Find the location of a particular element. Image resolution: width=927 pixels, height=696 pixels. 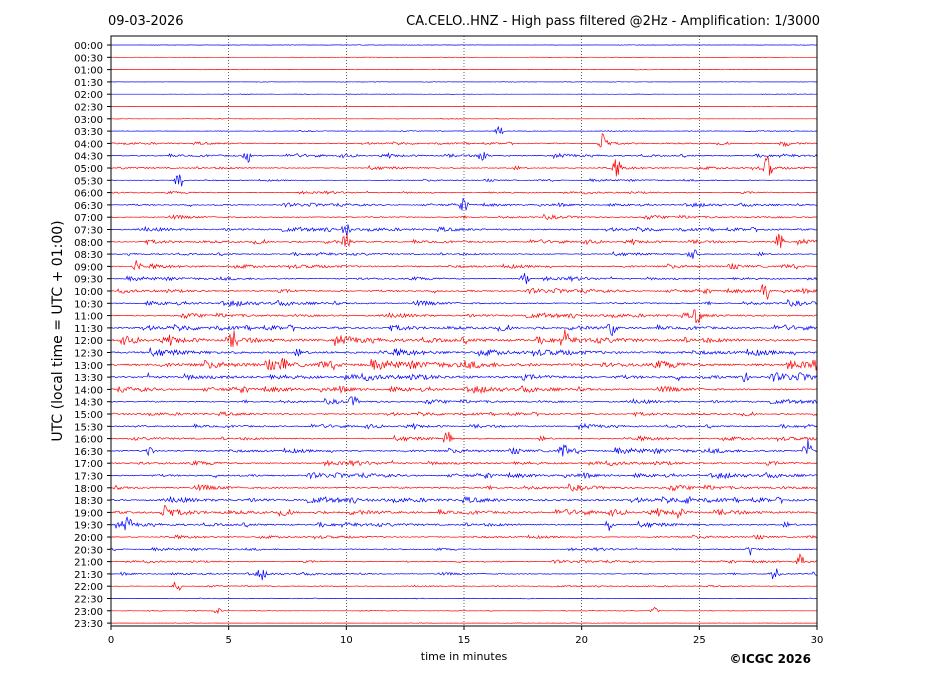

y-tick-label: 00:30 is located at coordinates (88, 58).